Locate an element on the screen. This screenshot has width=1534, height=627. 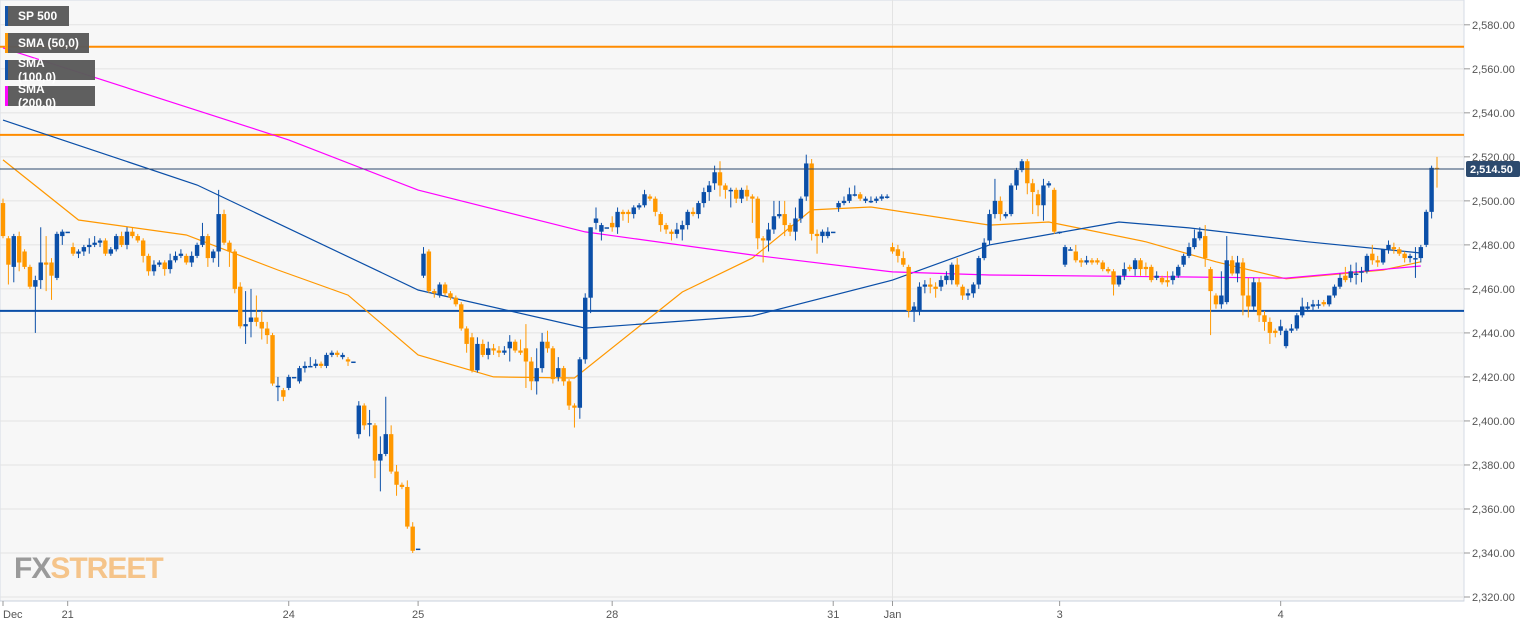
legend-label: SMA (100,0) is located at coordinates (37, 70).